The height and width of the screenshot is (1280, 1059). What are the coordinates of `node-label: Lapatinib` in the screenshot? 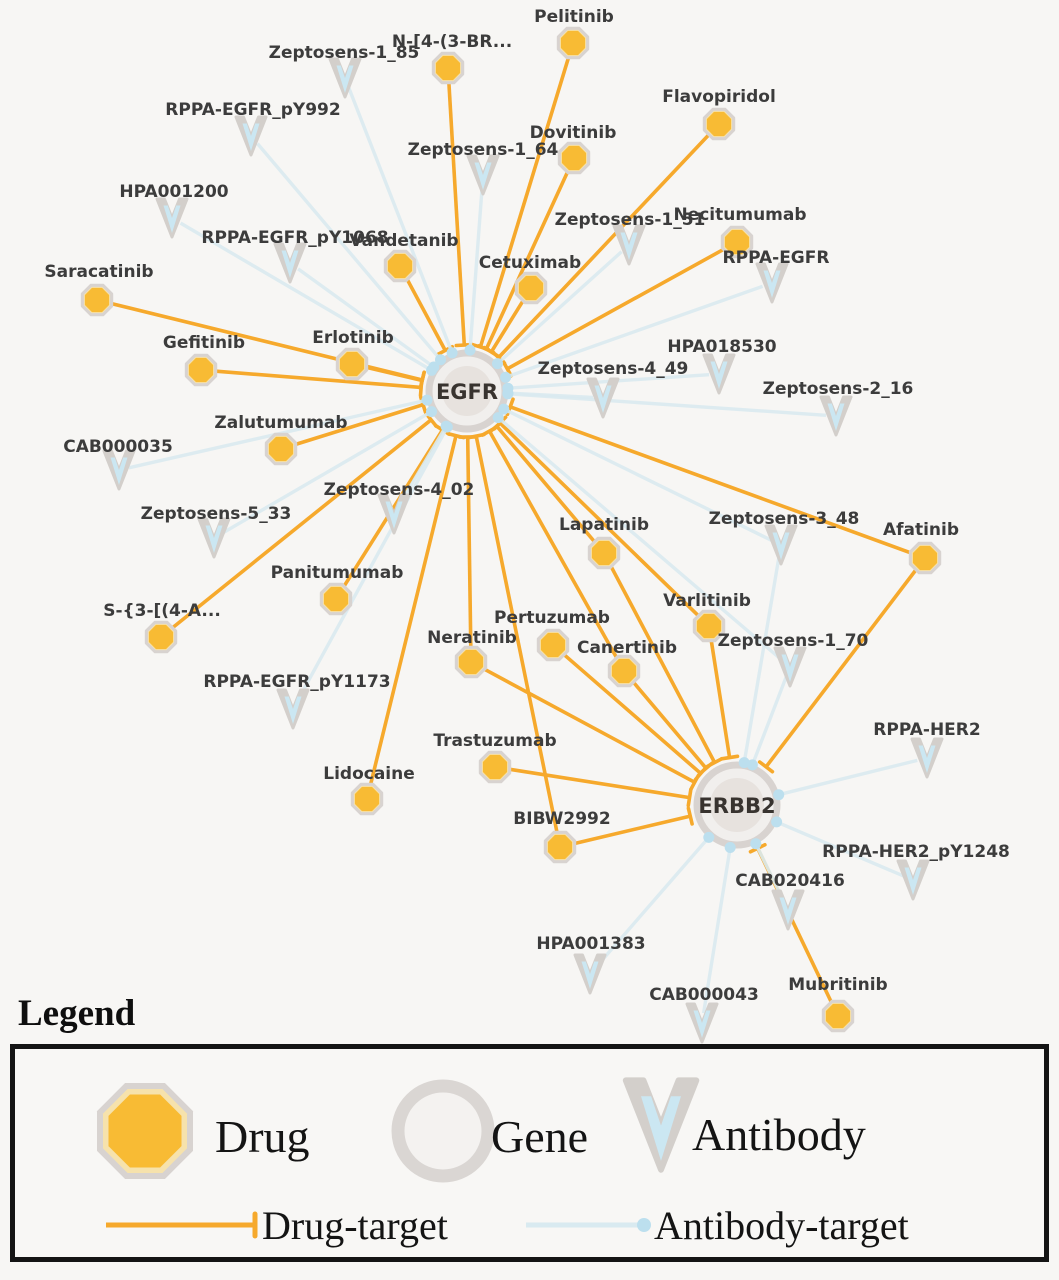 It's located at (604, 525).